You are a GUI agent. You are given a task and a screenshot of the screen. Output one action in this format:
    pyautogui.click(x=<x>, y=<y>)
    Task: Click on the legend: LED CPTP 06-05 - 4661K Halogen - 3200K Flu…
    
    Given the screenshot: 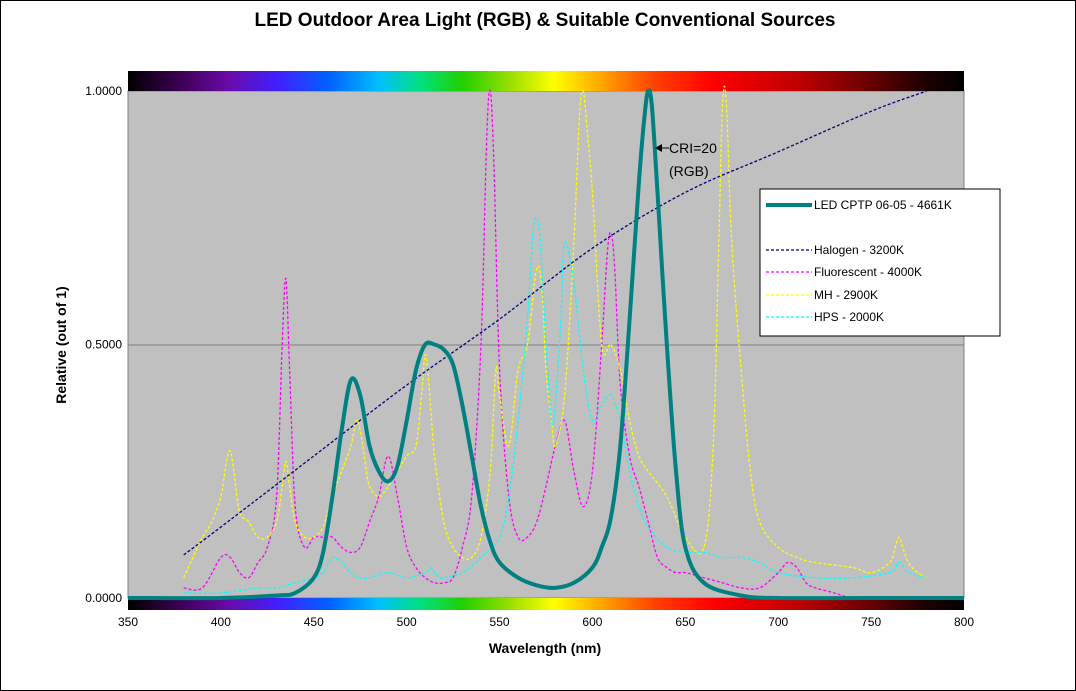 What is the action you would take?
    pyautogui.click(x=880, y=262)
    